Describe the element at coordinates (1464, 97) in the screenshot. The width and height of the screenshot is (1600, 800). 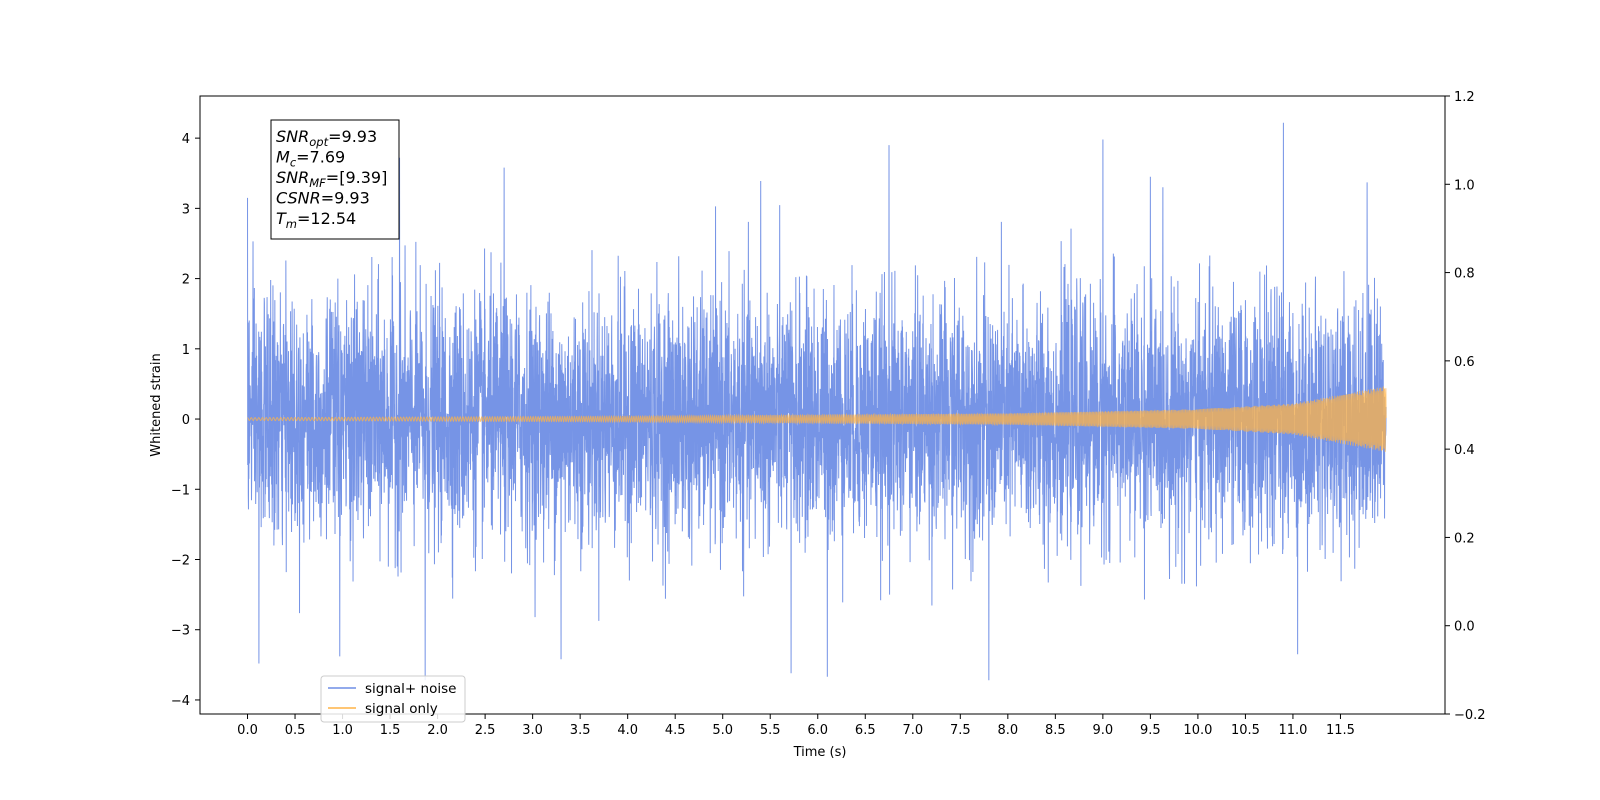
I see `y2-tick-label: 1.2` at that location.